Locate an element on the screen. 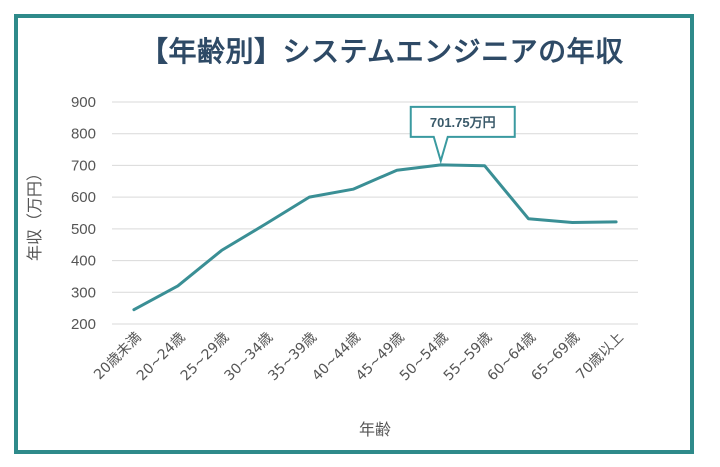 The image size is (720, 467). y-tick-label: 600 is located at coordinates (83, 197).